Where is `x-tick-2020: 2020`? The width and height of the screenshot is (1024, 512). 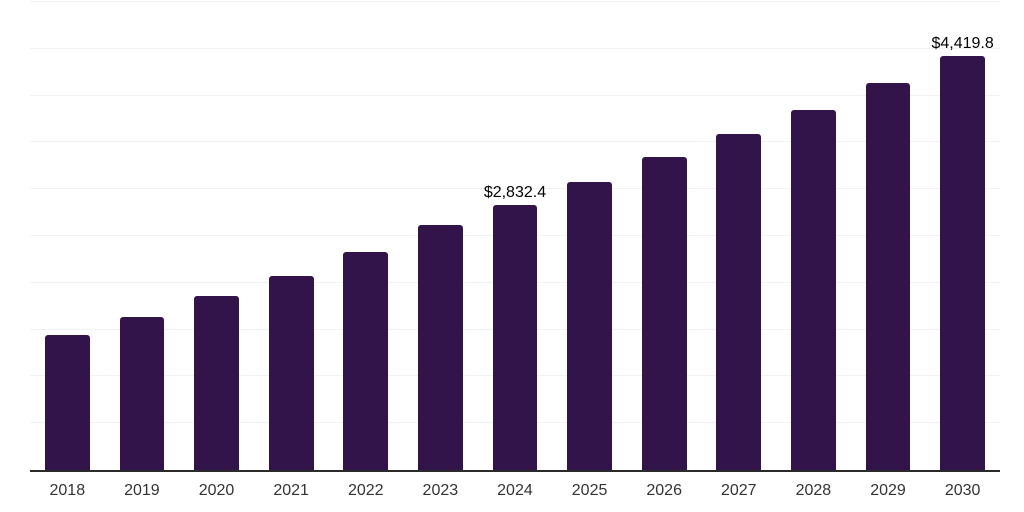
x-tick-2020: 2020 is located at coordinates (216, 490).